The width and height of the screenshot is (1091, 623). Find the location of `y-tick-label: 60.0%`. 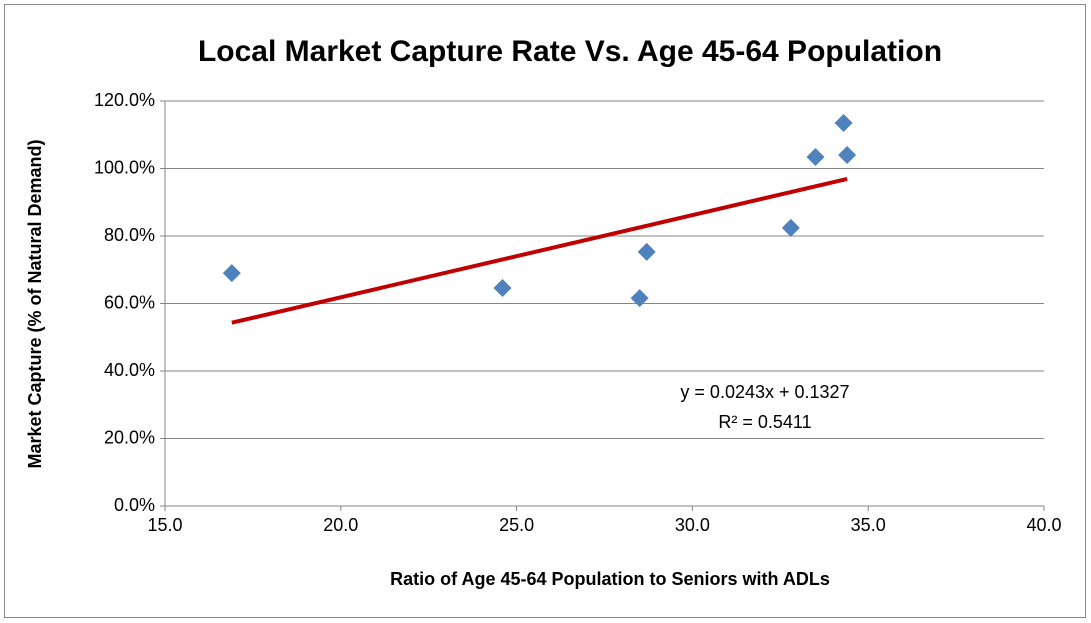

y-tick-label: 60.0% is located at coordinates (129, 302).